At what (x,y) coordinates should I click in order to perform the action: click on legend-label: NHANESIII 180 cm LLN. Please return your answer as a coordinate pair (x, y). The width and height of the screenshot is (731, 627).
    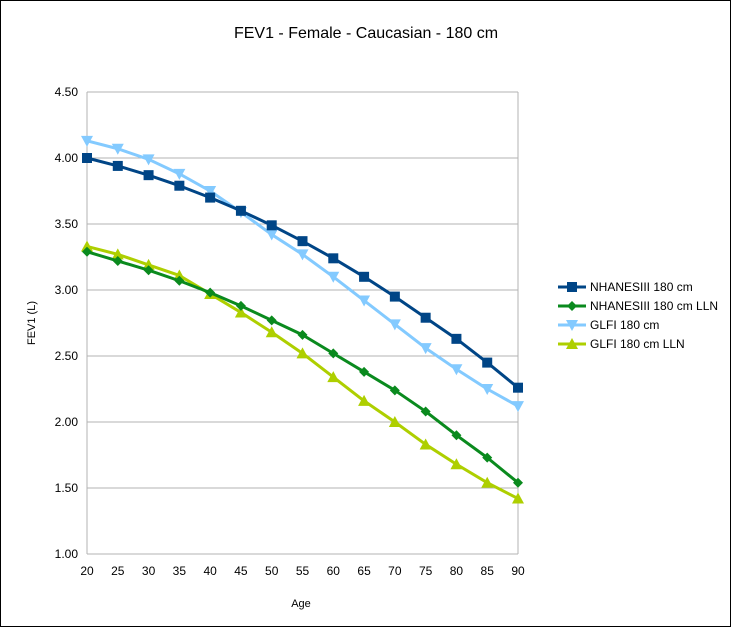
    Looking at the image, I should click on (654, 306).